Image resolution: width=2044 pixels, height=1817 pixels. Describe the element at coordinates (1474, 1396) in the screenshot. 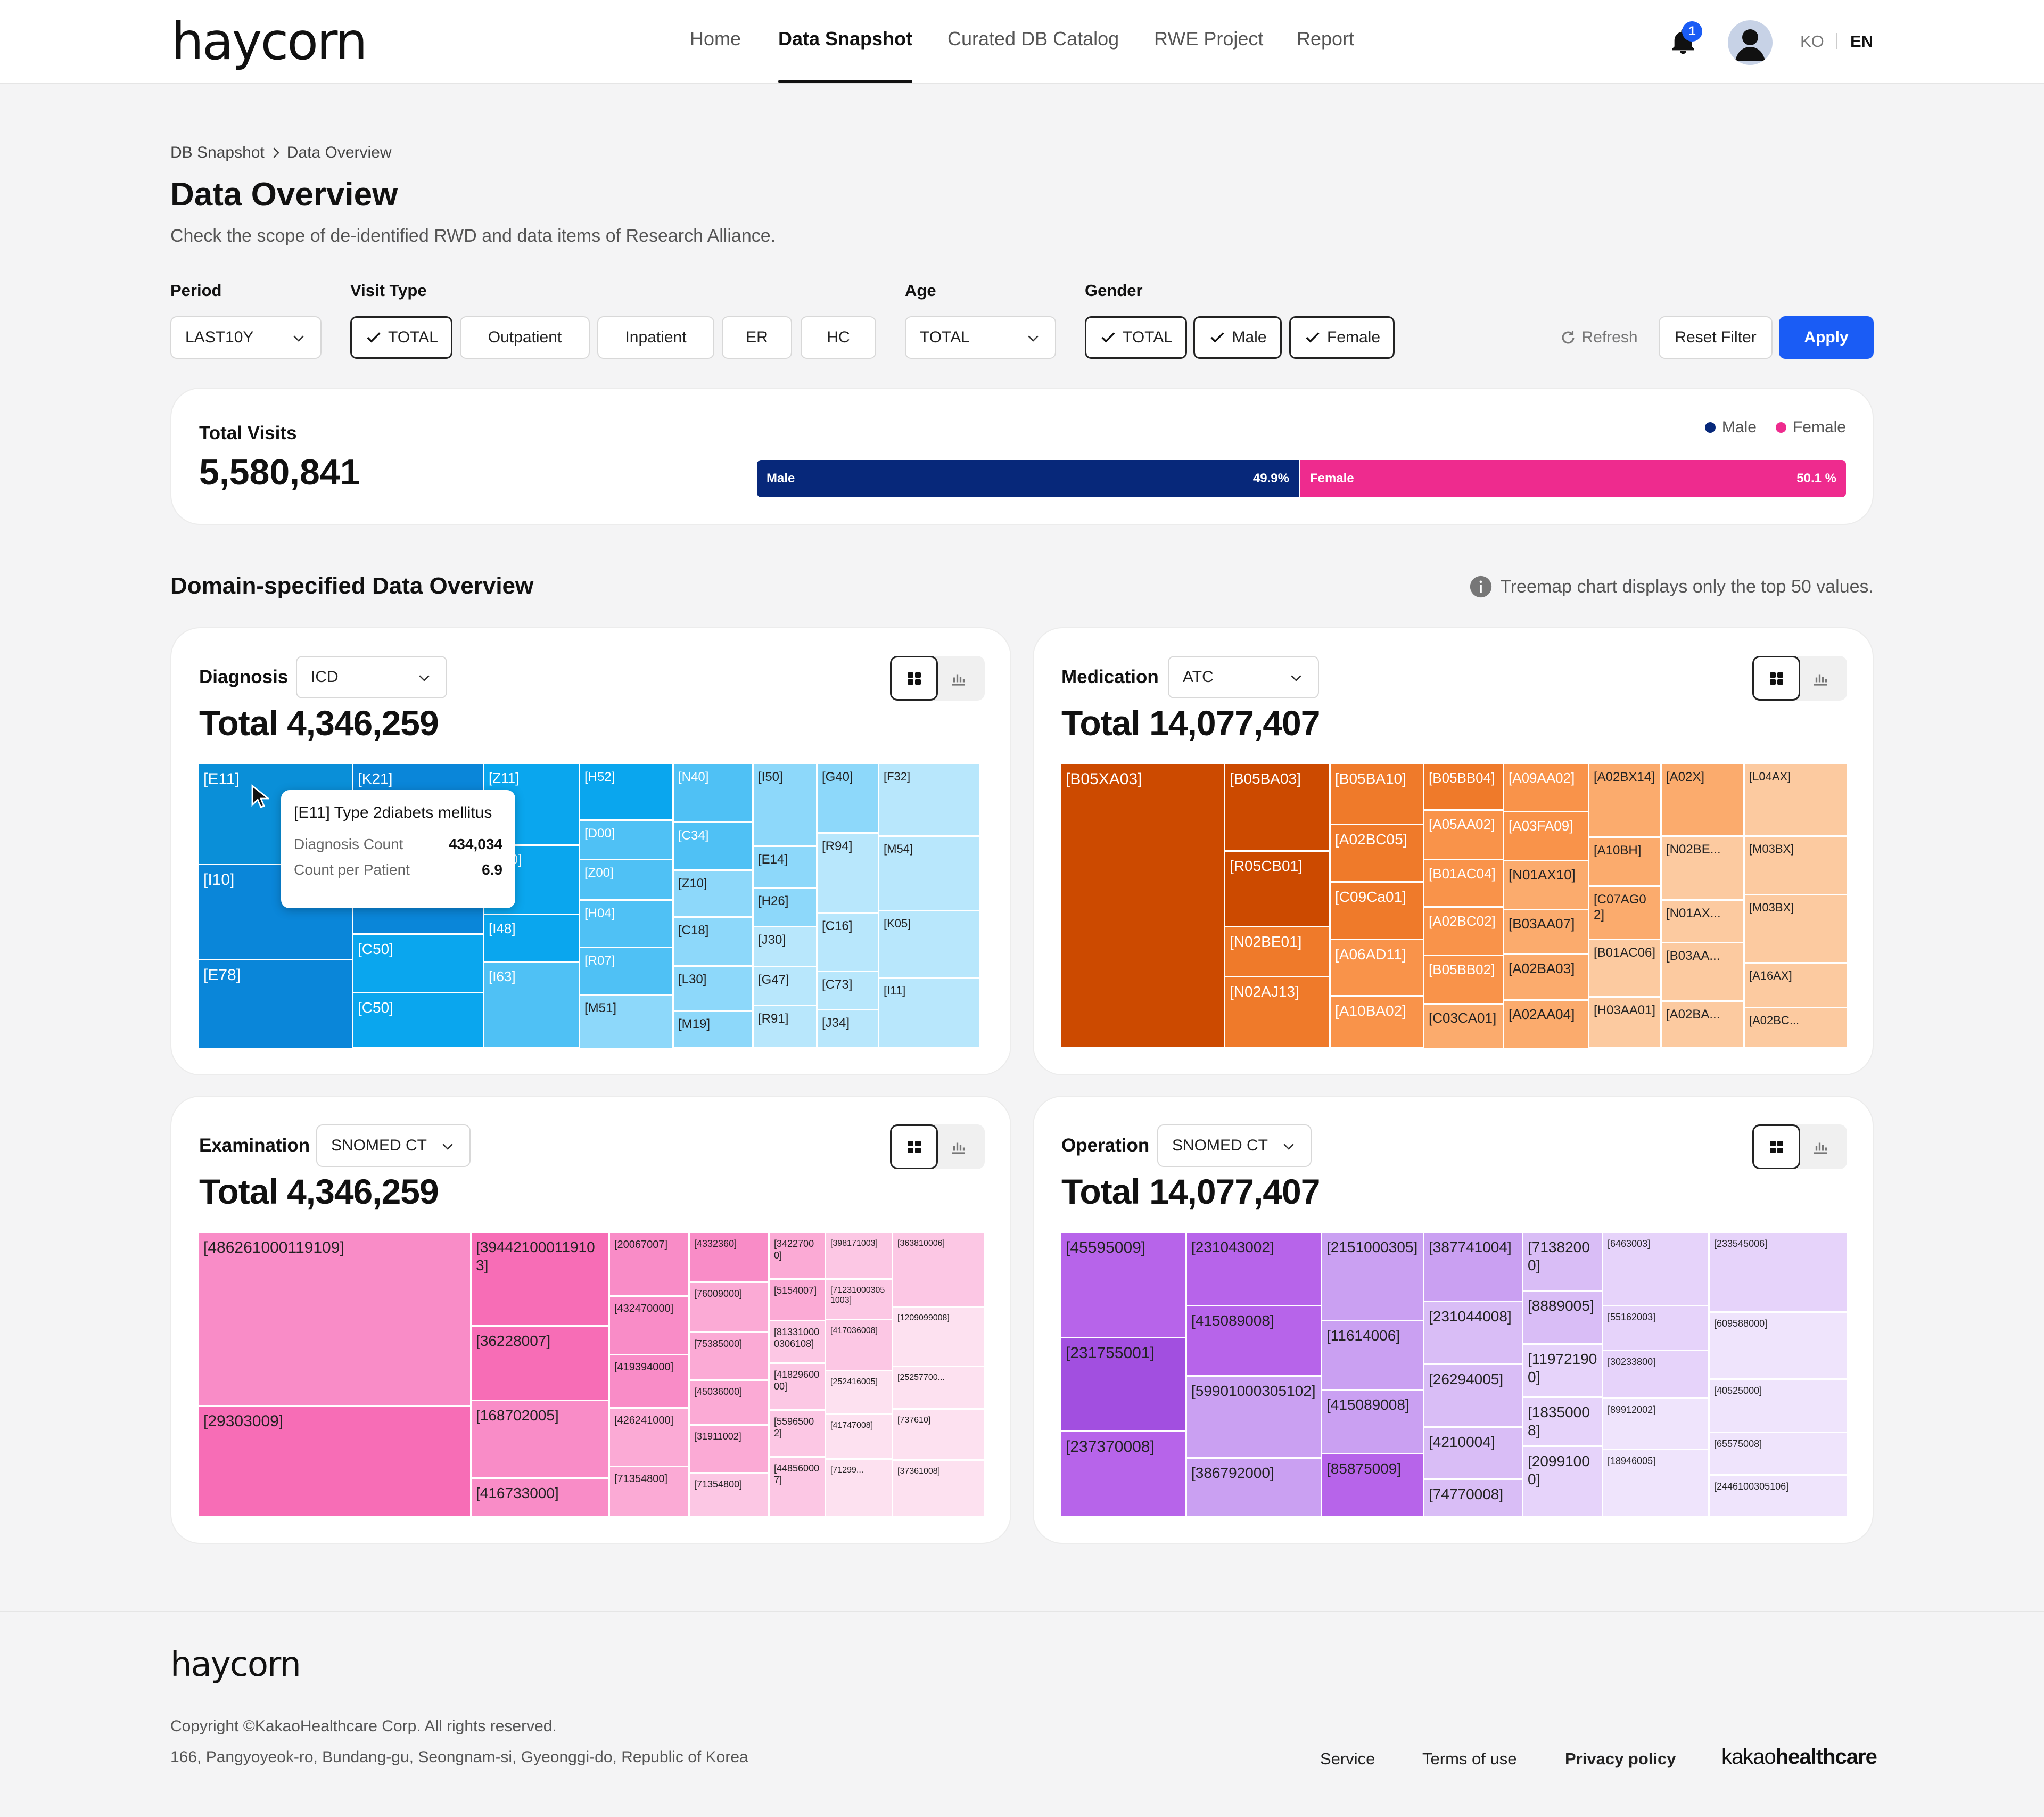

I see `operation-treemap-cell: [26294005]` at that location.